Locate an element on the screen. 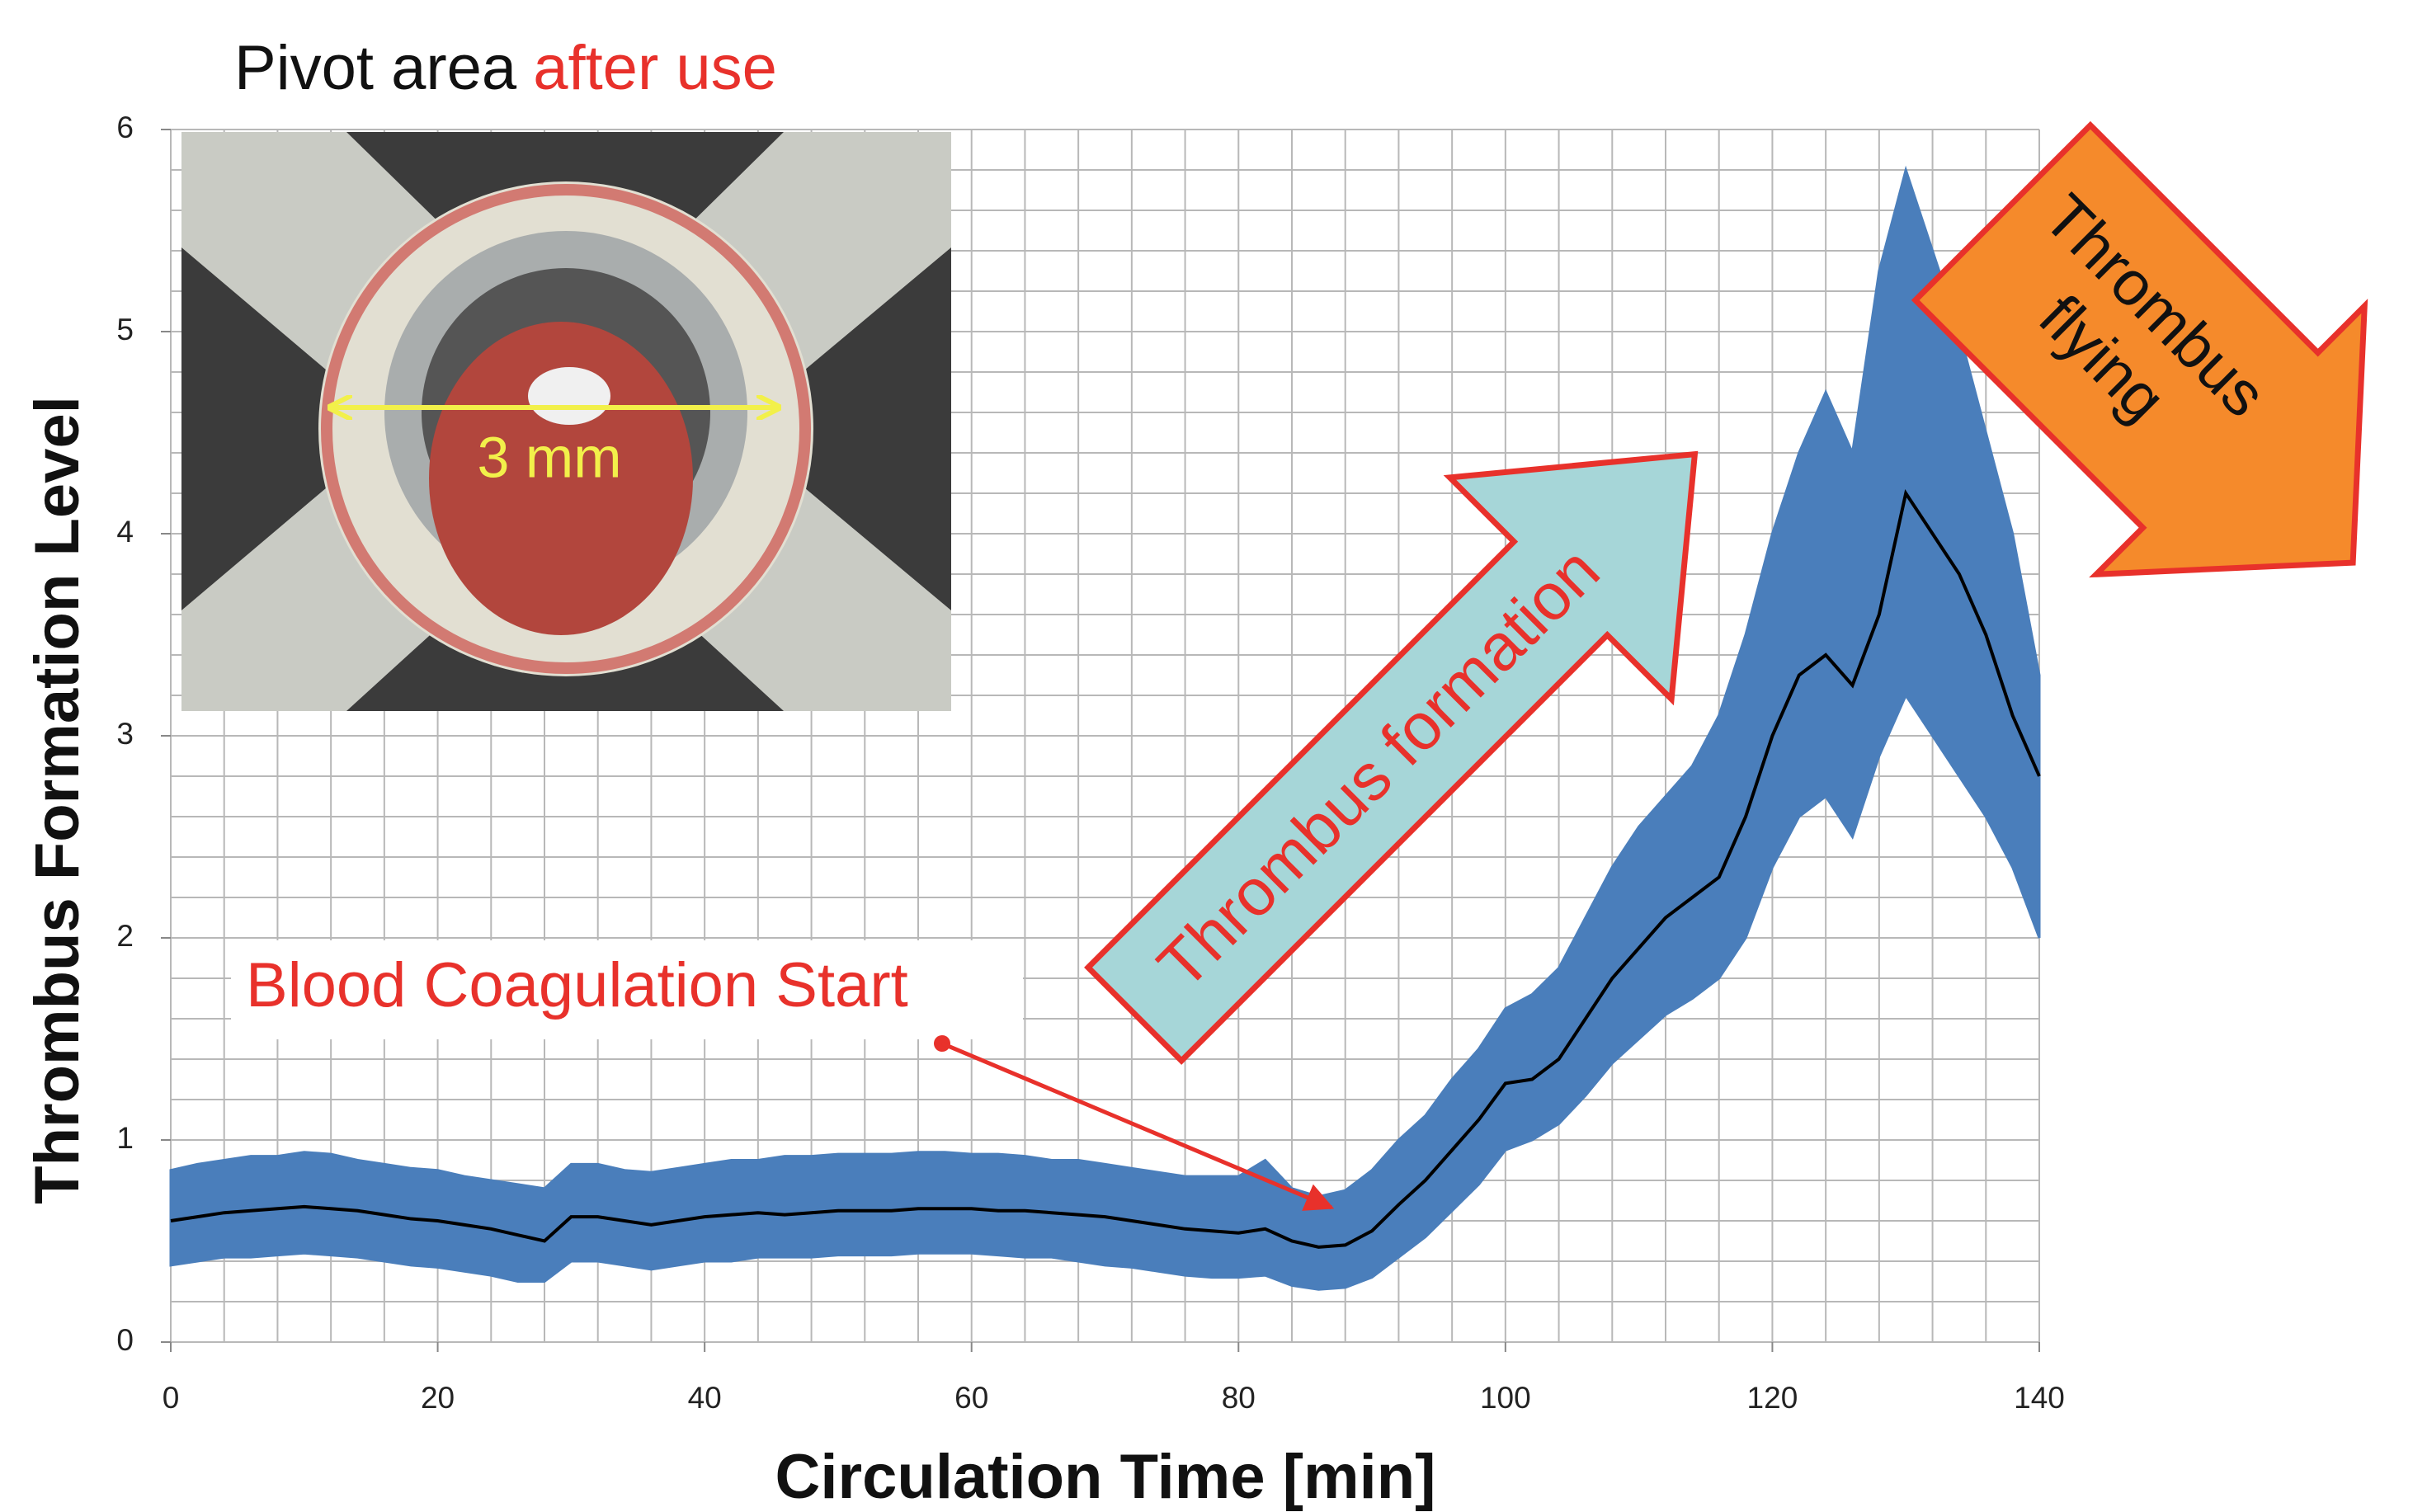 This screenshot has height=1512, width=2413. y-tick-label: 1 is located at coordinates (125, 1138).